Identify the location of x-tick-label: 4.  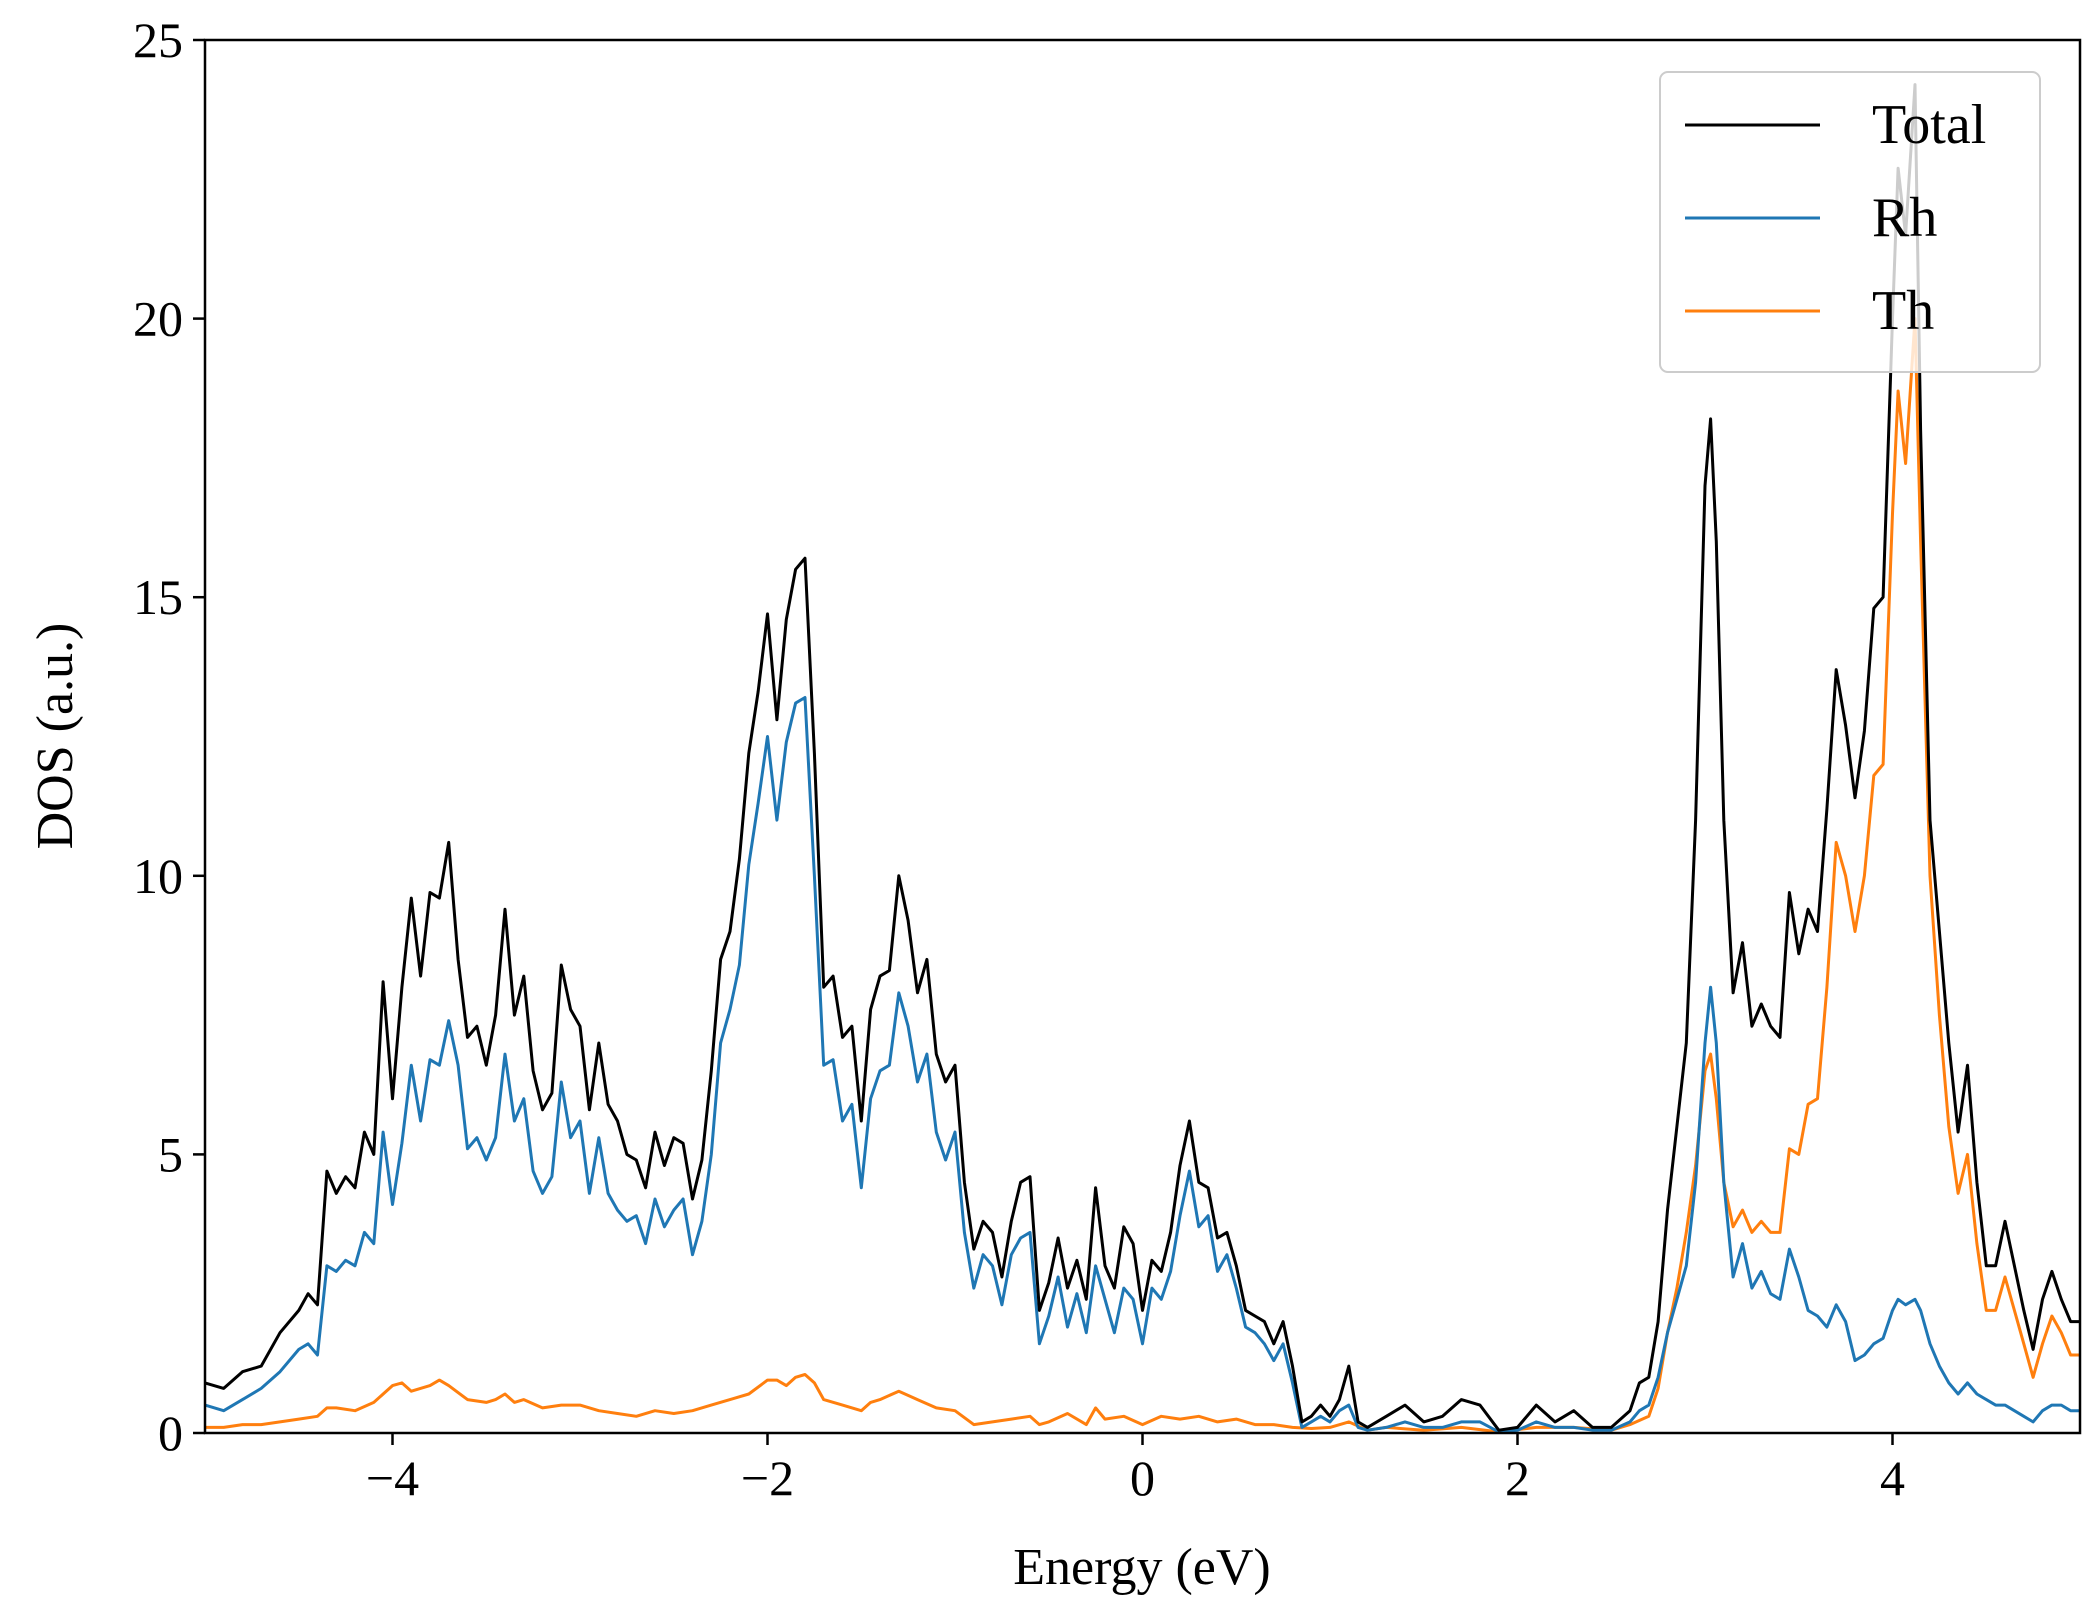
(1892, 1478).